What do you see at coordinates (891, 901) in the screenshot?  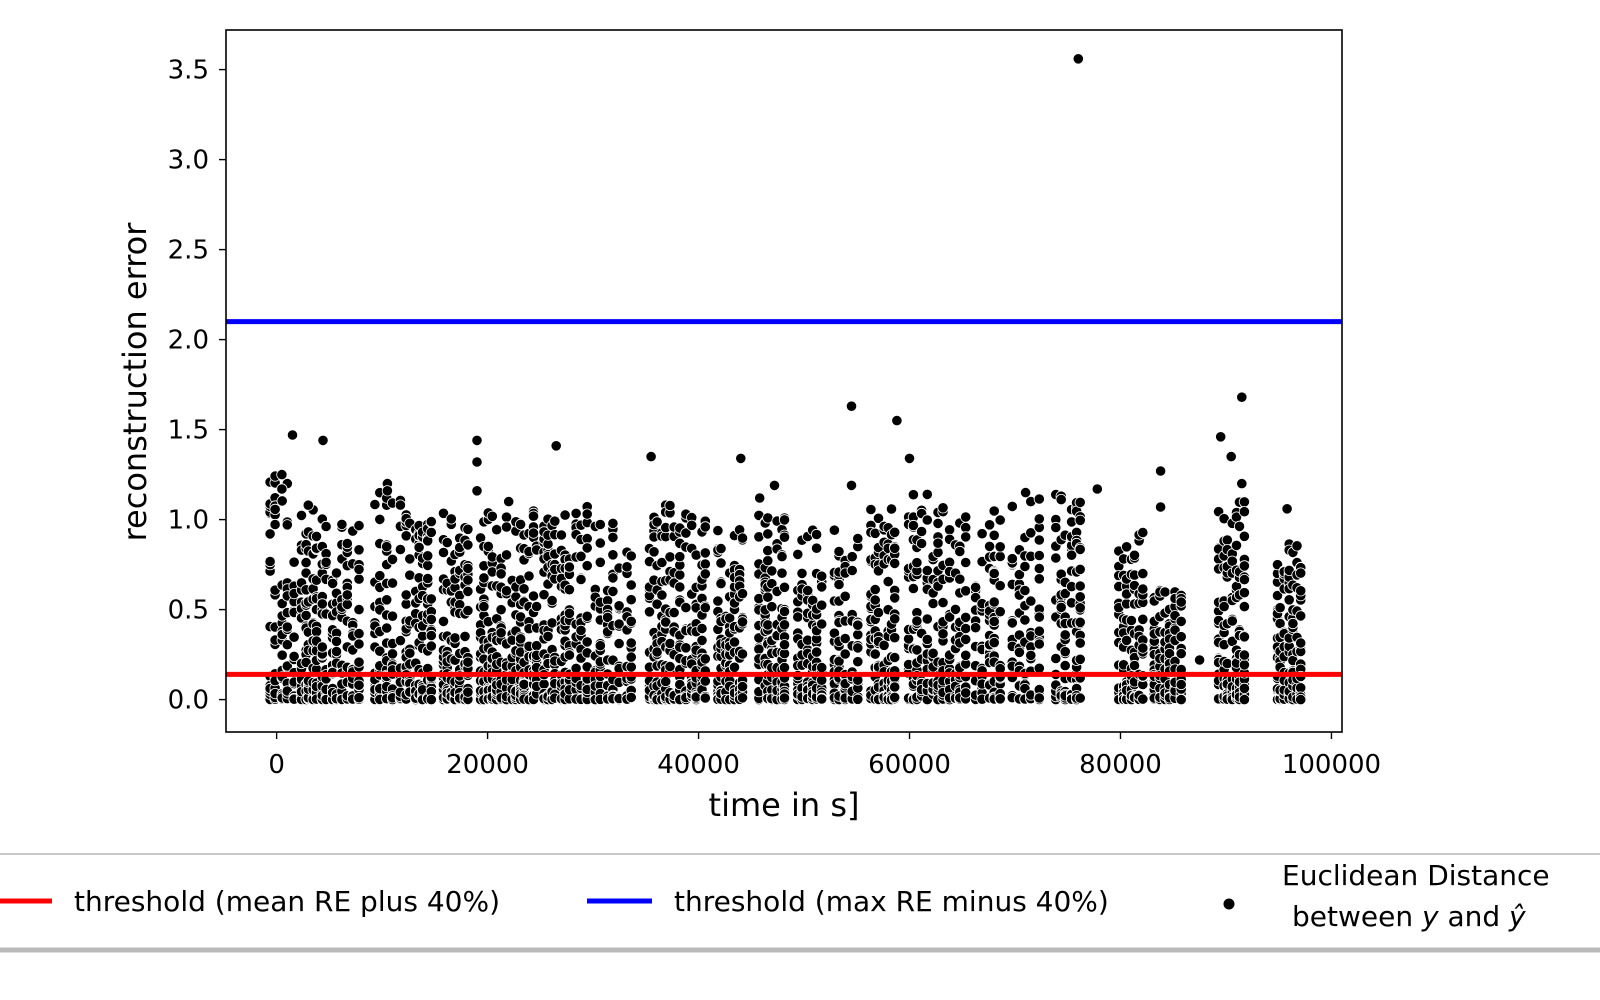 I see `legend-label-max-threshold: threshold (max RE minus 40%)` at bounding box center [891, 901].